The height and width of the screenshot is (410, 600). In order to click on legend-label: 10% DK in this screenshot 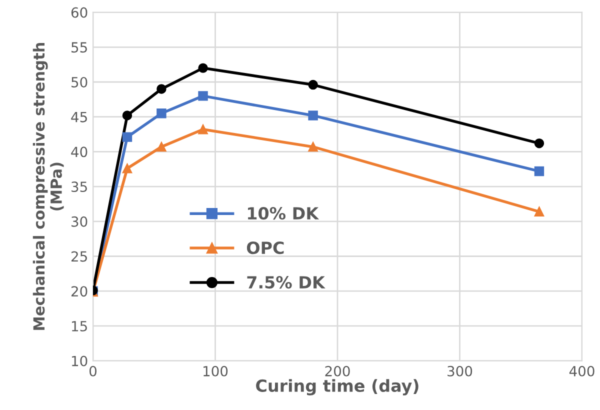, I will do `click(284, 213)`.